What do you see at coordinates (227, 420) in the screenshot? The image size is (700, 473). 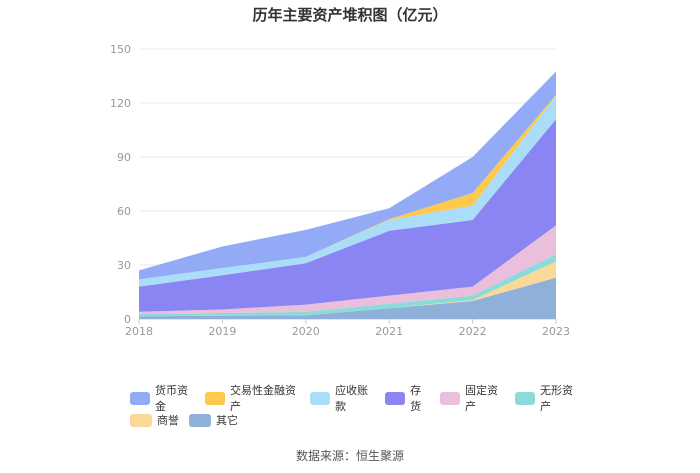 I see `legend-label: 其它` at bounding box center [227, 420].